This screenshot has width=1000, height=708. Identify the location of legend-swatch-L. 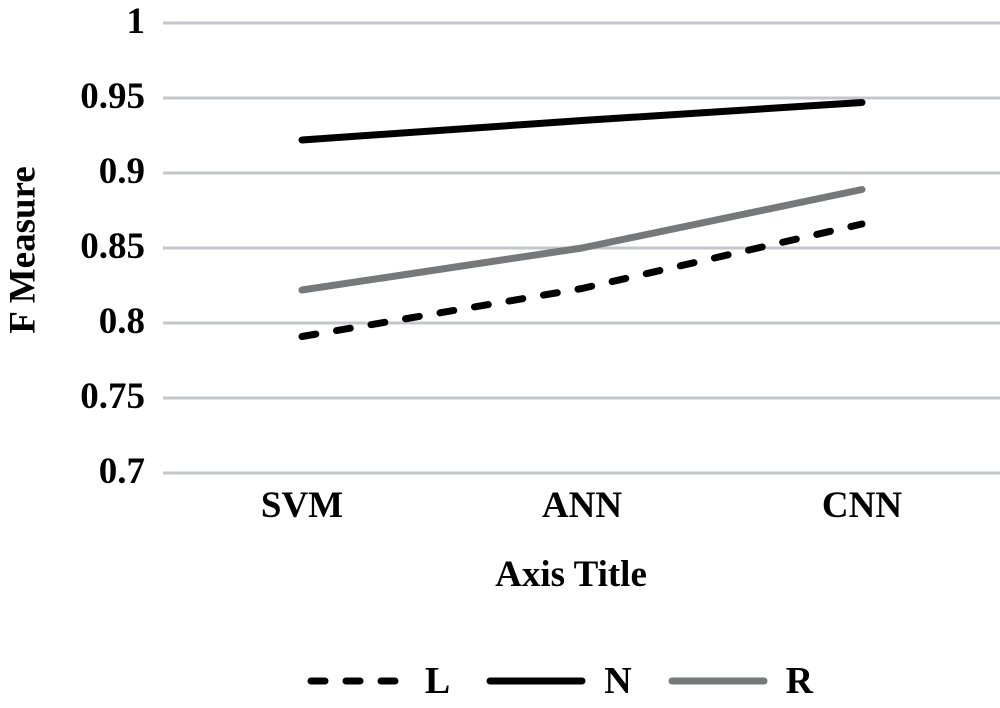
(357, 681).